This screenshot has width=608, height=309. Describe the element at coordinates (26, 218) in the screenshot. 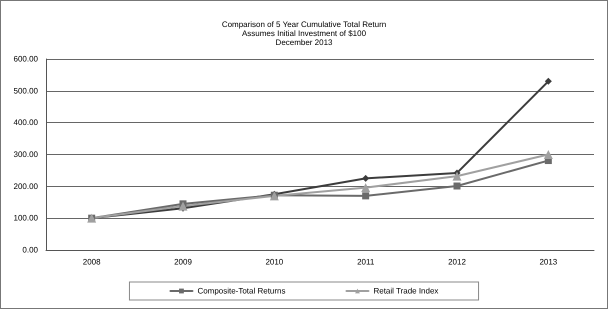

I see `y-tick-label: 100.00` at that location.